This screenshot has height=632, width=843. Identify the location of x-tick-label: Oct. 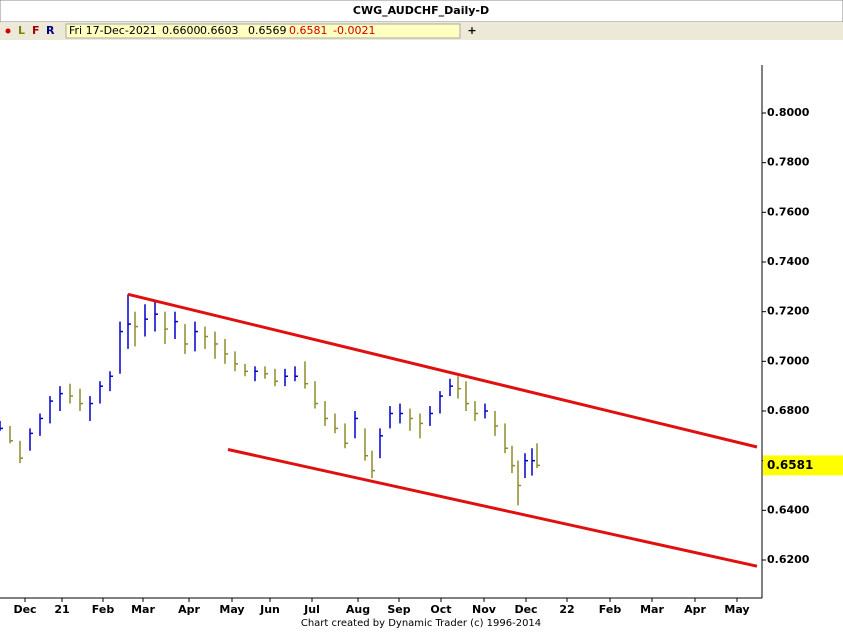
(440, 609).